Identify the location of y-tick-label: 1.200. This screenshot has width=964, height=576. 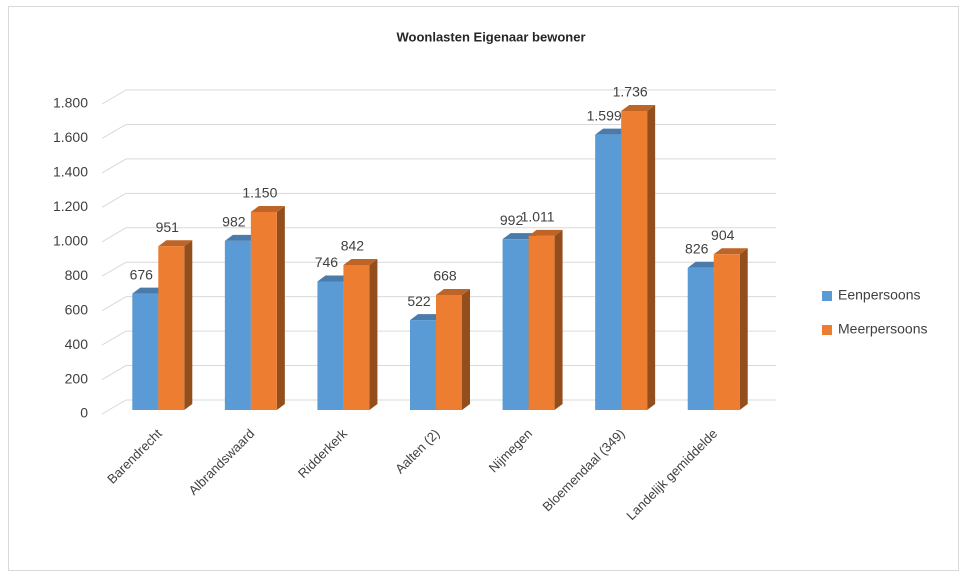
(70, 206).